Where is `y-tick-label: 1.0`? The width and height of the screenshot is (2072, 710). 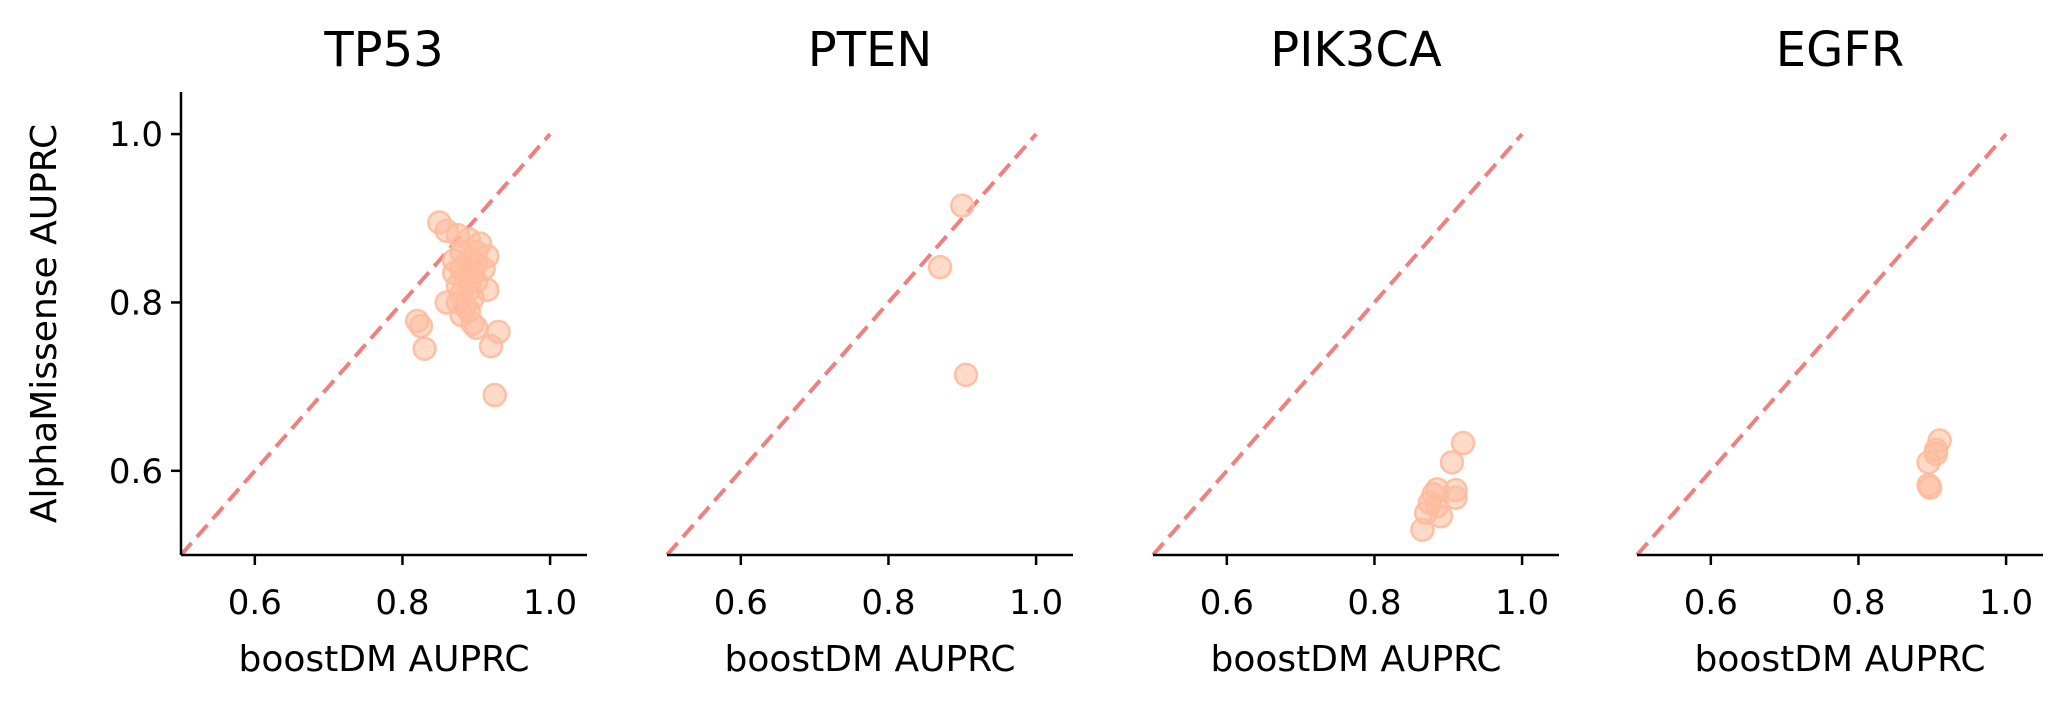
y-tick-label: 1.0 is located at coordinates (136, 135).